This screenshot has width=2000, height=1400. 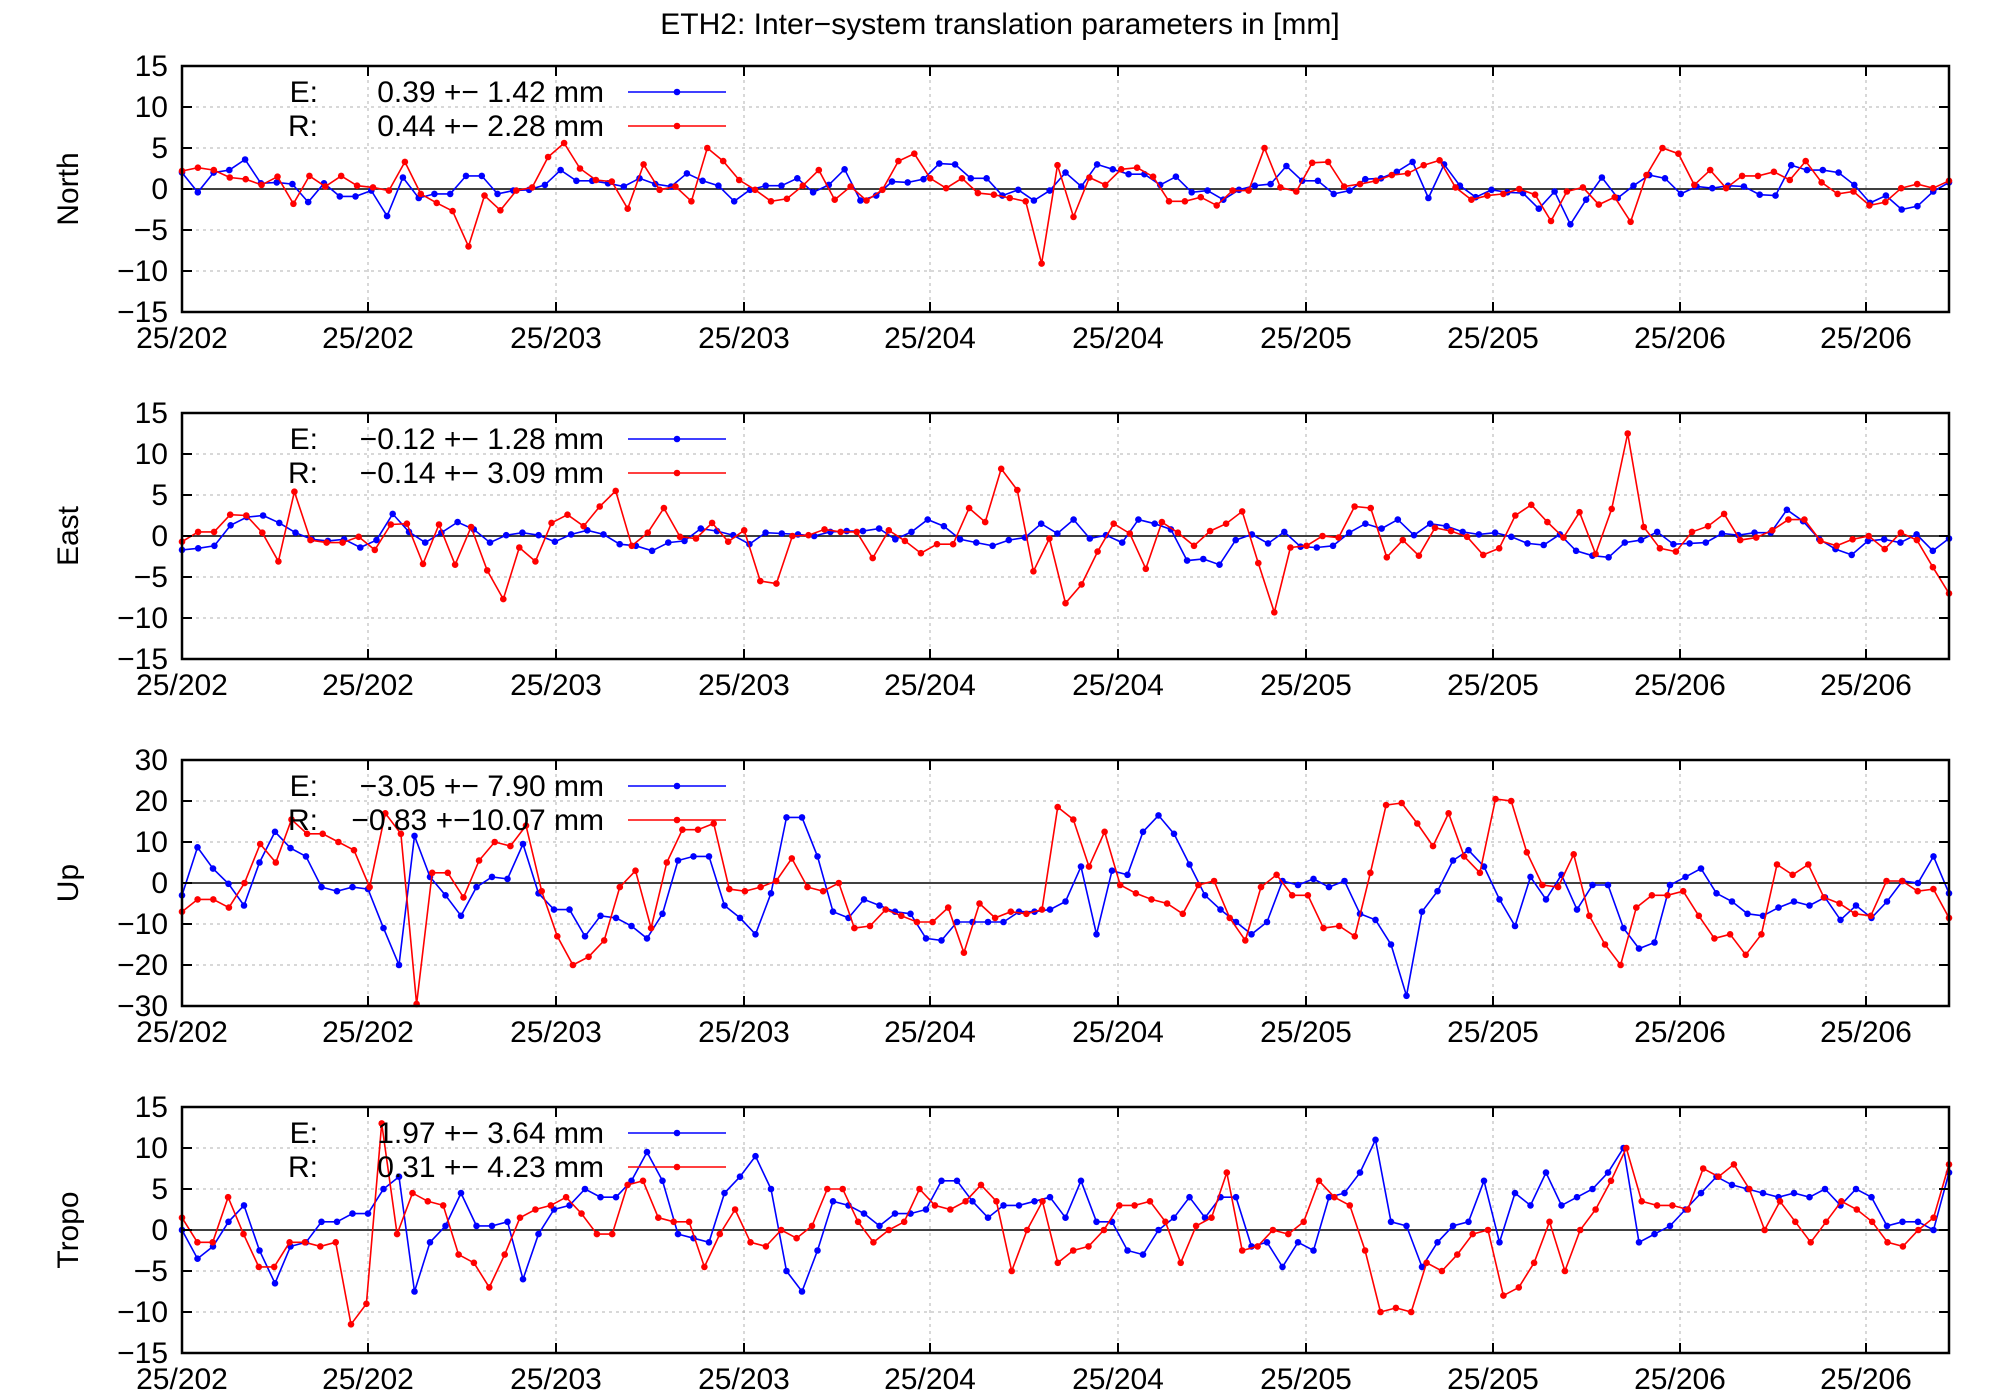 I want to click on legend-marker-E, so click(x=677, y=1133).